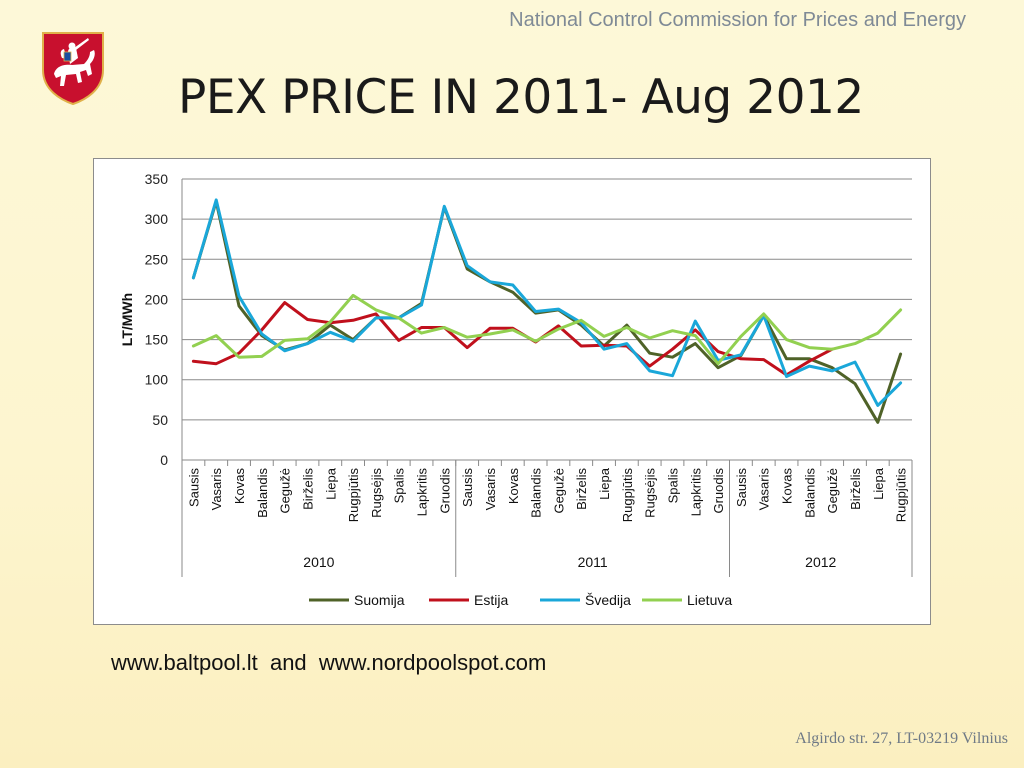 This screenshot has height=768, width=1024. What do you see at coordinates (157, 259) in the screenshot?
I see `y-tick-label: 250` at bounding box center [157, 259].